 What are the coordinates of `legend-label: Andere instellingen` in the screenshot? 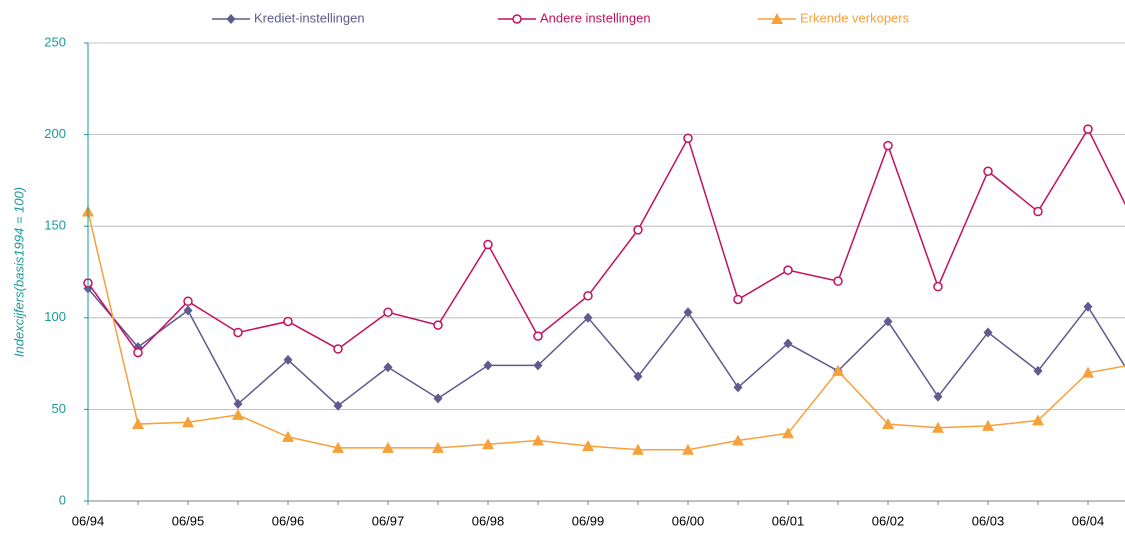 It's located at (595, 17).